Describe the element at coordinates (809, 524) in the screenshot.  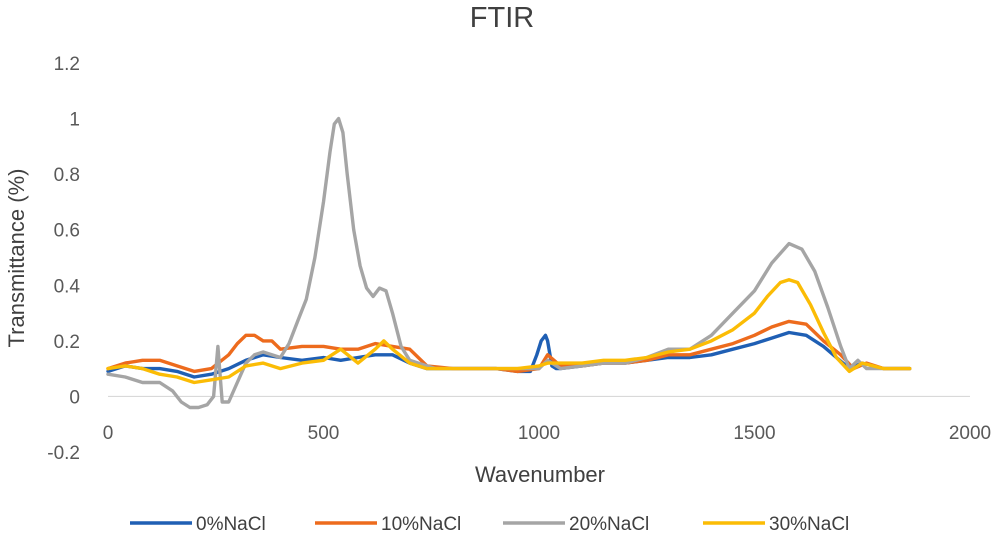
I see `legend-label: 30%NaCl` at that location.